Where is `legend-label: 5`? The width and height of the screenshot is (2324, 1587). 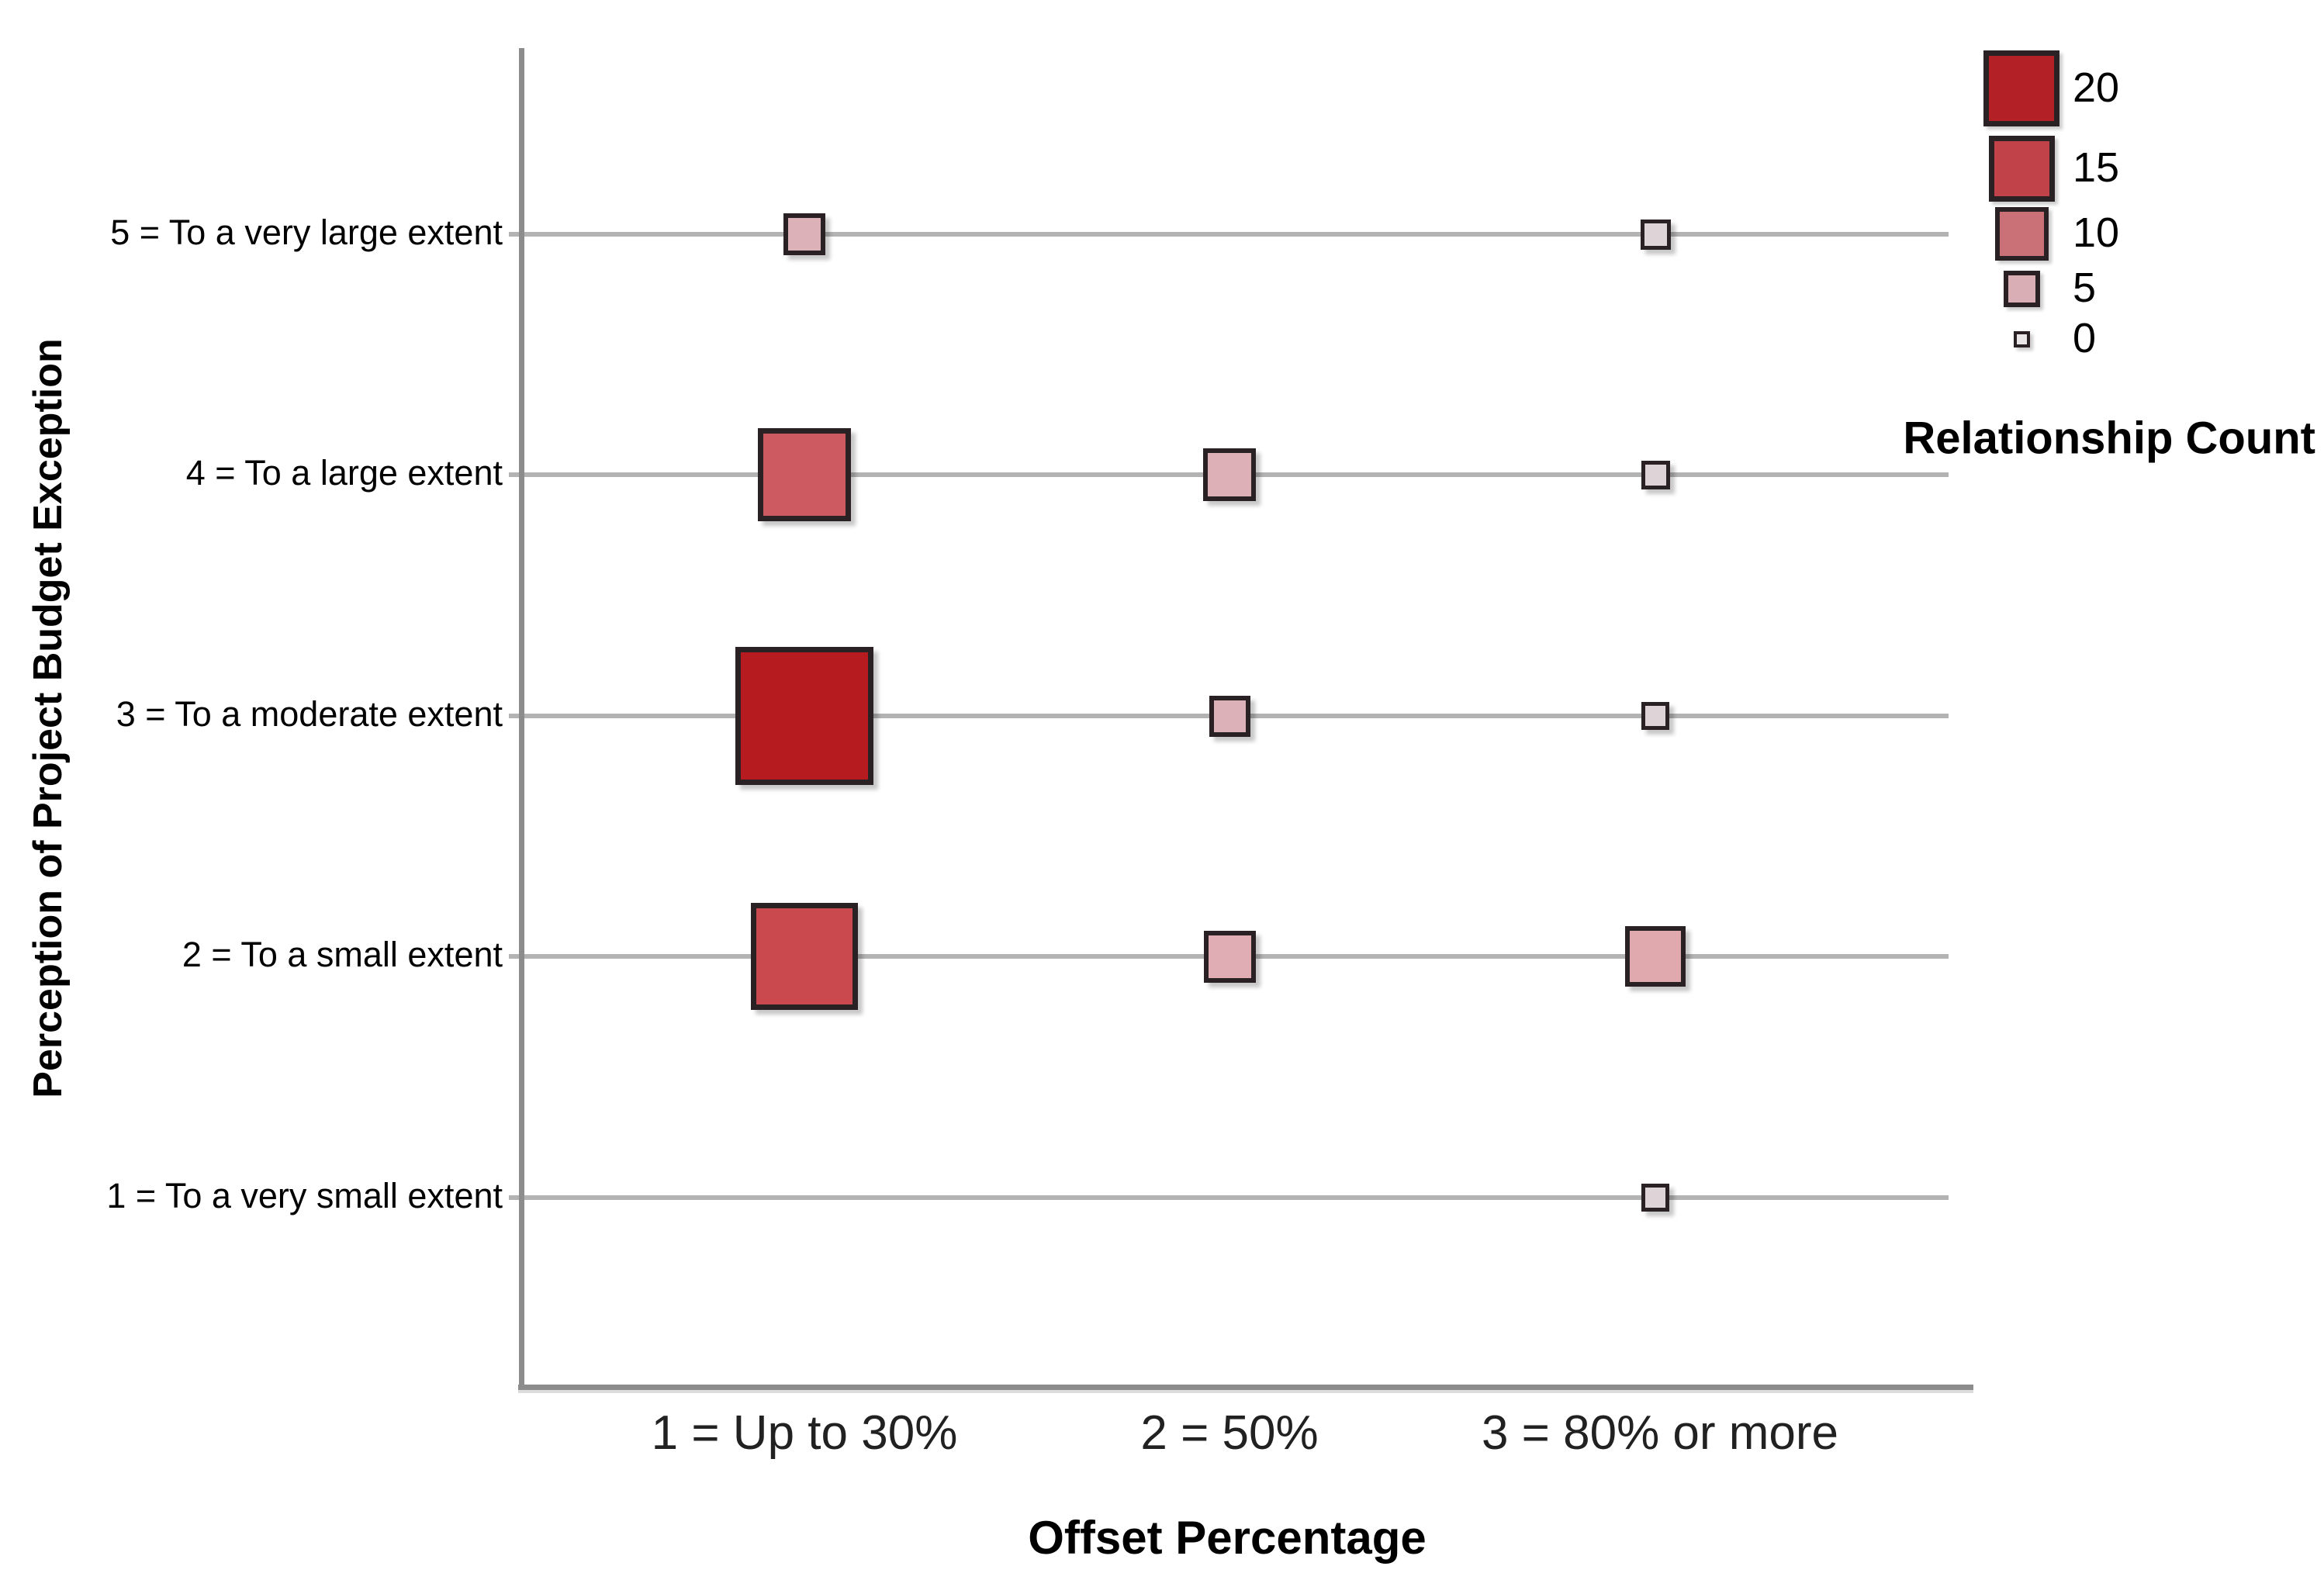
legend-label: 5 is located at coordinates (2085, 287).